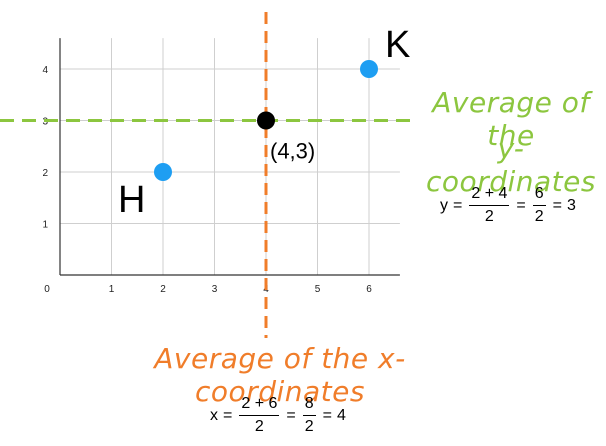  What do you see at coordinates (444, 205) in the screenshot?
I see `eq-y-variable: y` at bounding box center [444, 205].